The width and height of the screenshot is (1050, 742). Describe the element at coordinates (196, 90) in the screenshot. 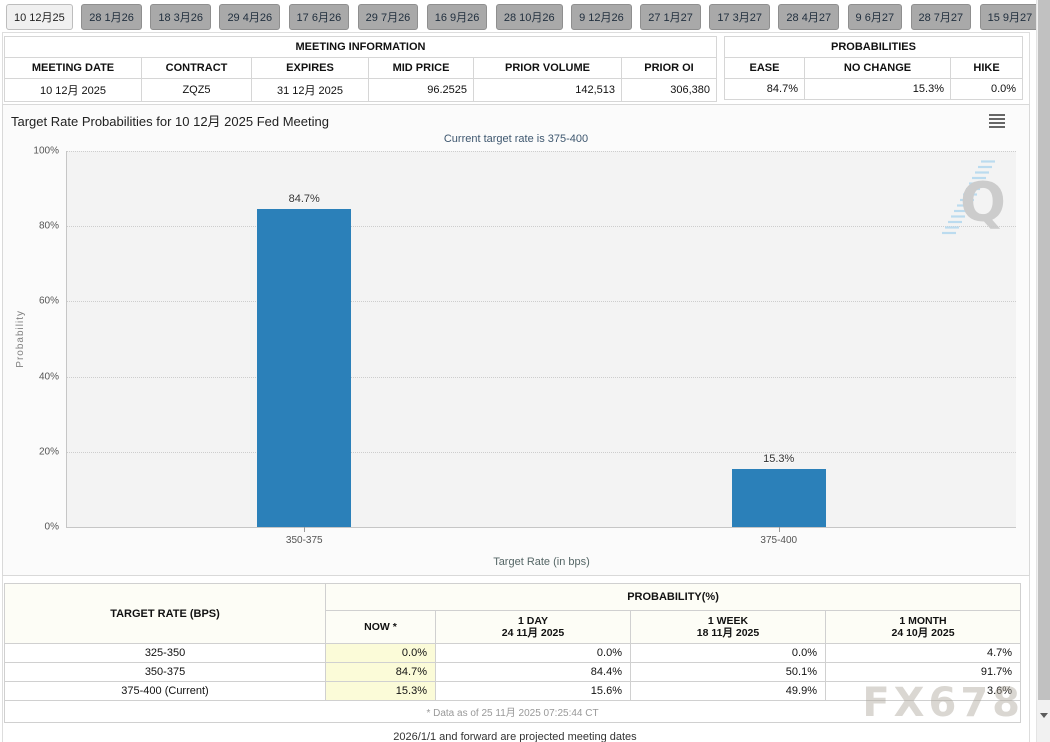

I see `contract-value: ZQZ5` at that location.